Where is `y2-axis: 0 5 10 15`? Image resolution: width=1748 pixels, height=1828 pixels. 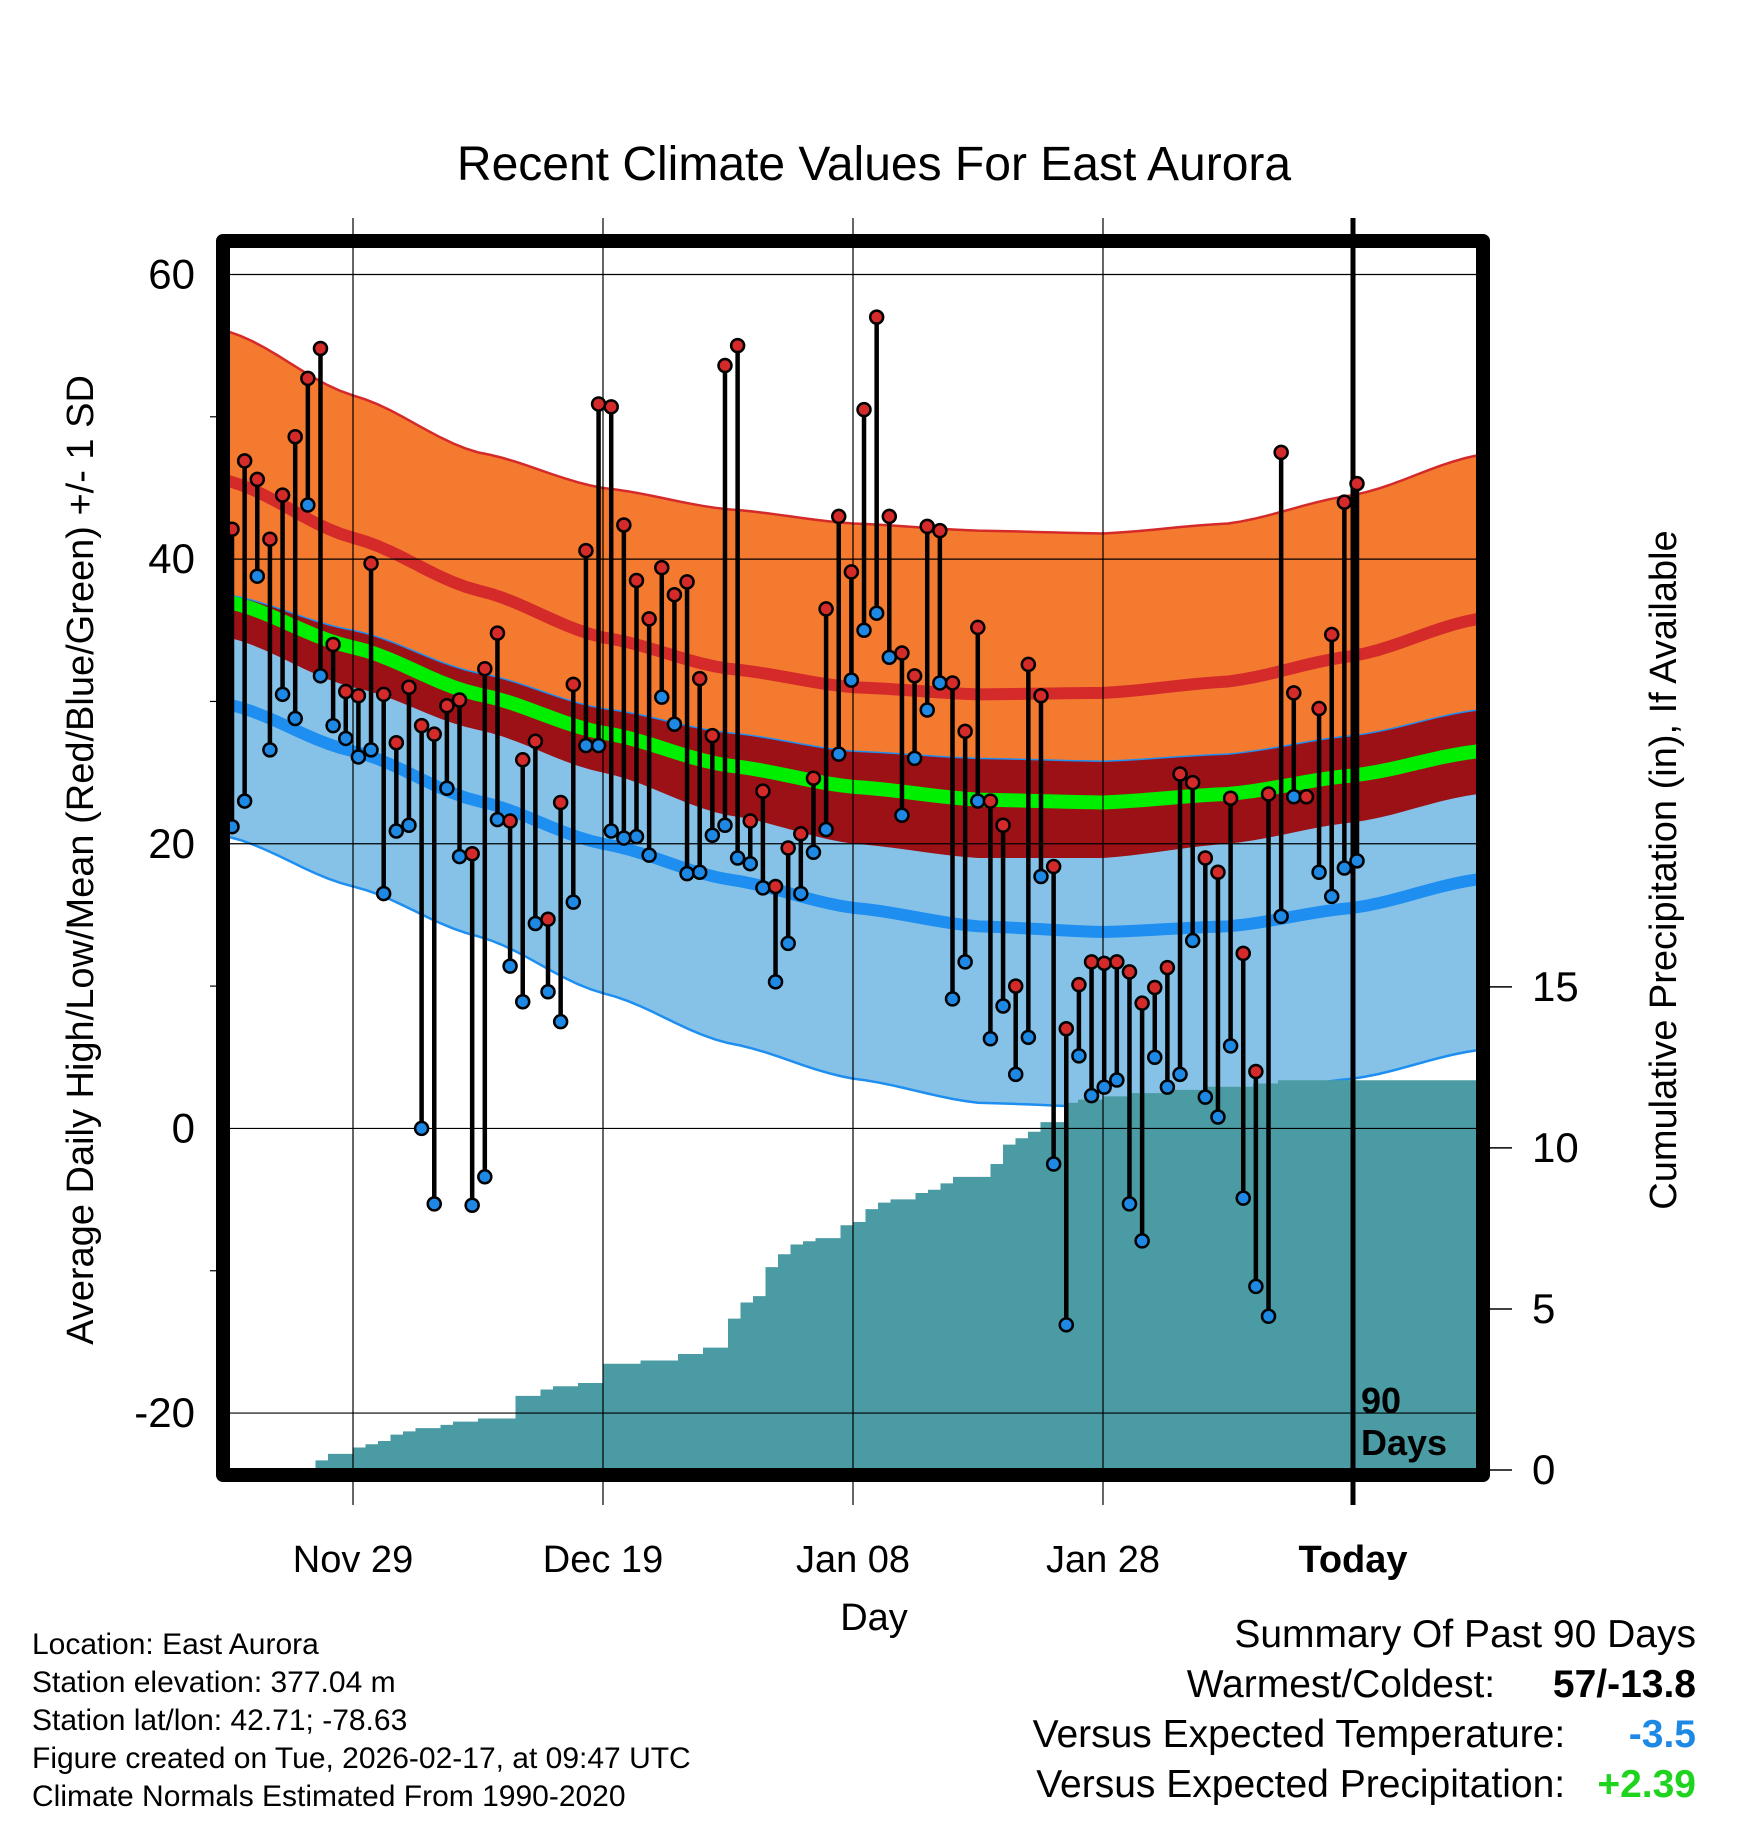
y2-axis: 0 5 10 15 is located at coordinates (1532, 1228).